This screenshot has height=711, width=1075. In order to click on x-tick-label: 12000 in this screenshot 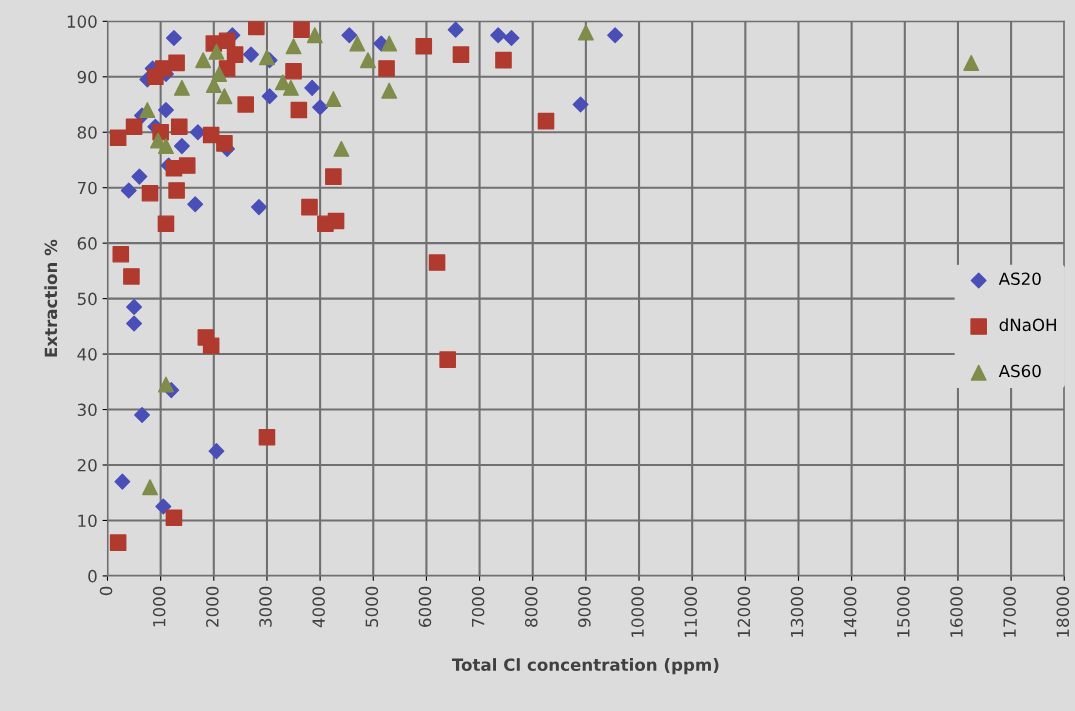, I will do `click(744, 611)`.